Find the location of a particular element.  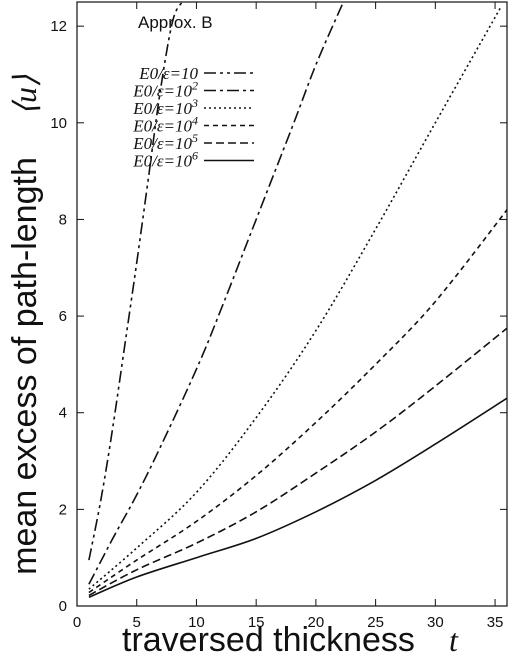

legend-label-exponent: 2 is located at coordinates (195, 86).